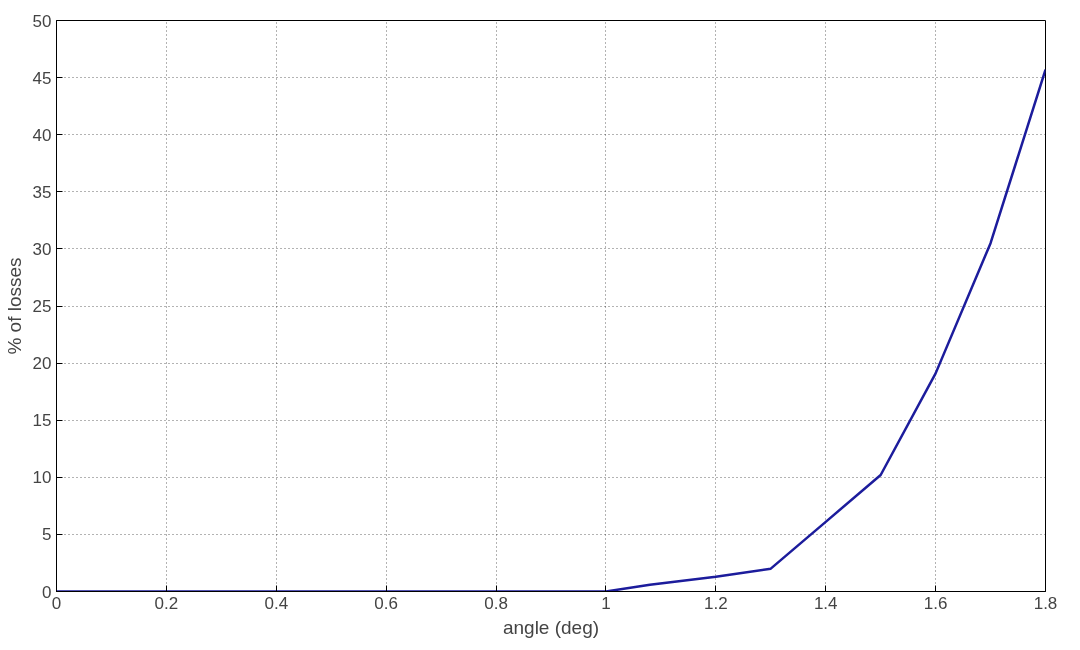 The image size is (1080, 650). Describe the element at coordinates (606, 603) in the screenshot. I see `x-tick-label: 1` at that location.